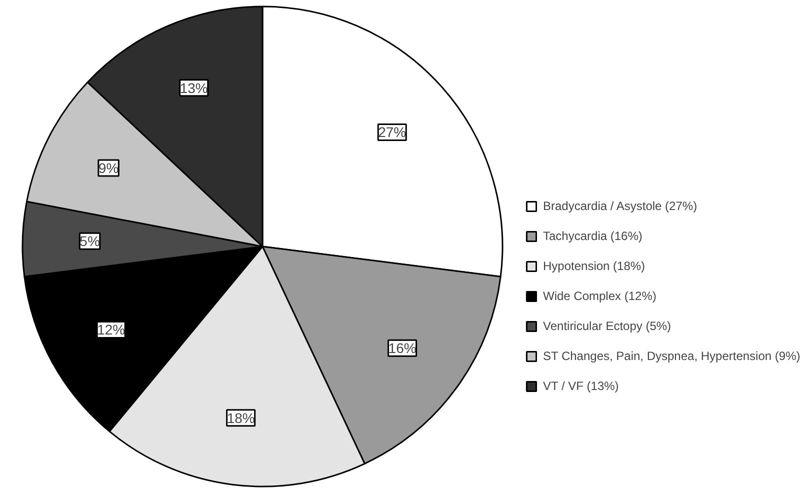 This screenshot has width=811, height=493. I want to click on data-label: 13%, so click(194, 88).